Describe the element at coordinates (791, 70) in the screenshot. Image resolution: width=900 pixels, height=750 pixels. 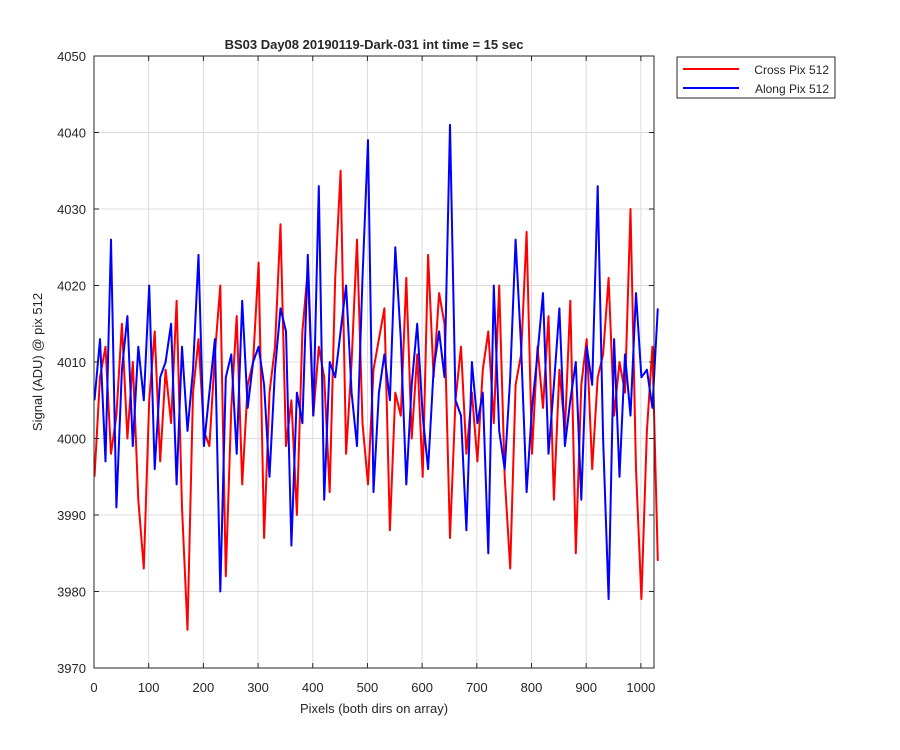
I see `legend-label-cross: Cross Pix 512` at that location.